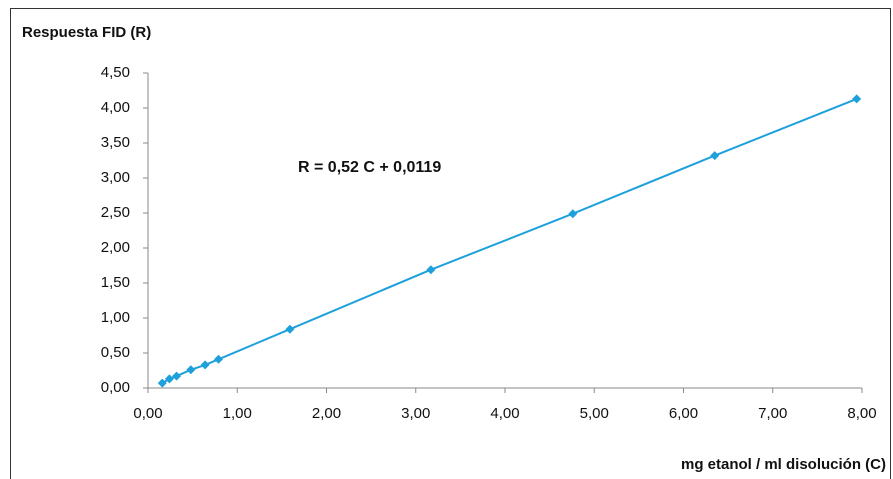  What do you see at coordinates (783, 464) in the screenshot?
I see `x-axis-label: mg etanol / ml disolución (C)` at bounding box center [783, 464].